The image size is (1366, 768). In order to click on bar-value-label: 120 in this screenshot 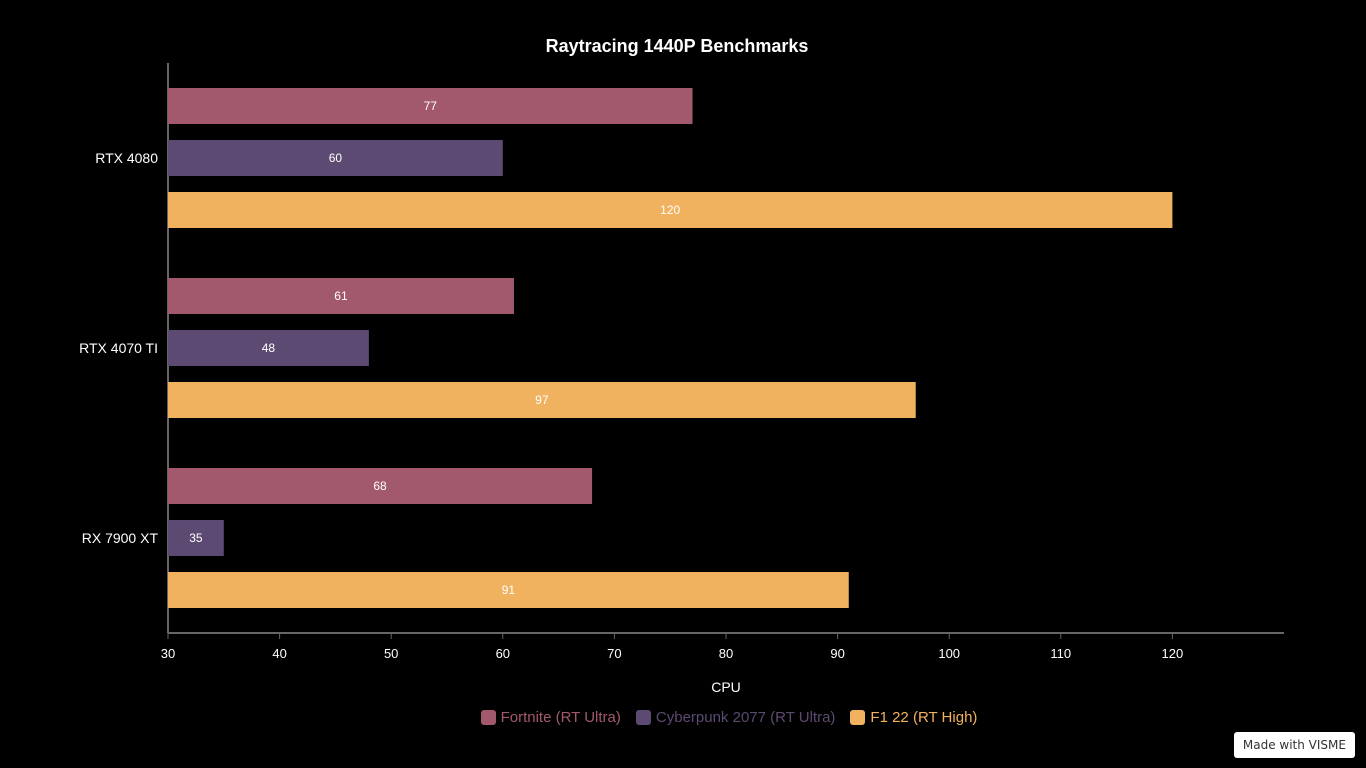, I will do `click(670, 210)`.